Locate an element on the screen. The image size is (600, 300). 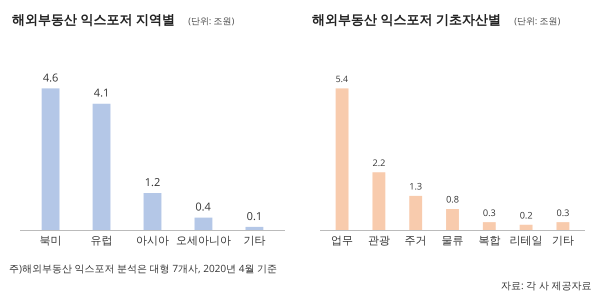
data-label: 0.2 is located at coordinates (526, 215).